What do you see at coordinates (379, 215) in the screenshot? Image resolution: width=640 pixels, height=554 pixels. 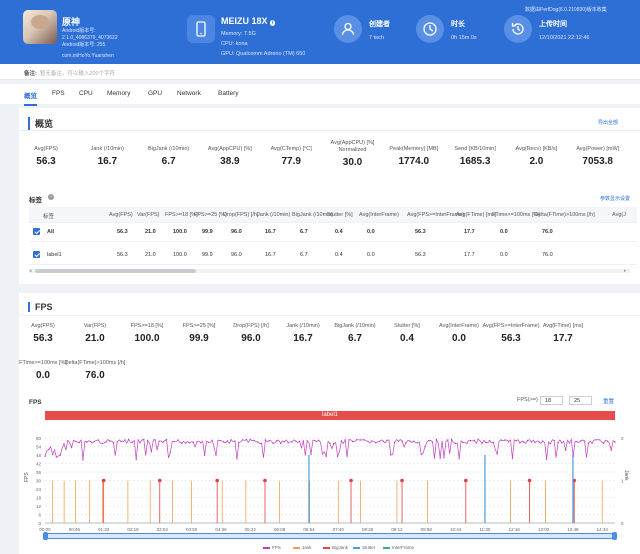 I see `table-header-cell: Avg(InterFrame)` at bounding box center [379, 215].